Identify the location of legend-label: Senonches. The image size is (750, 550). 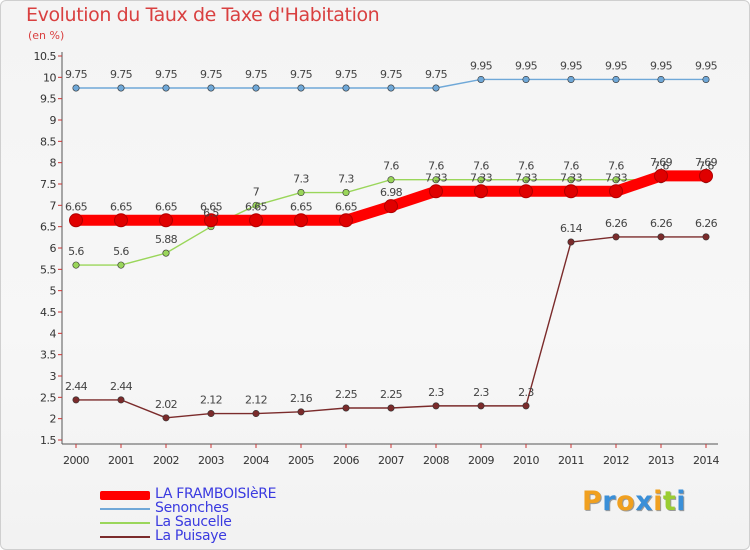
(192, 508).